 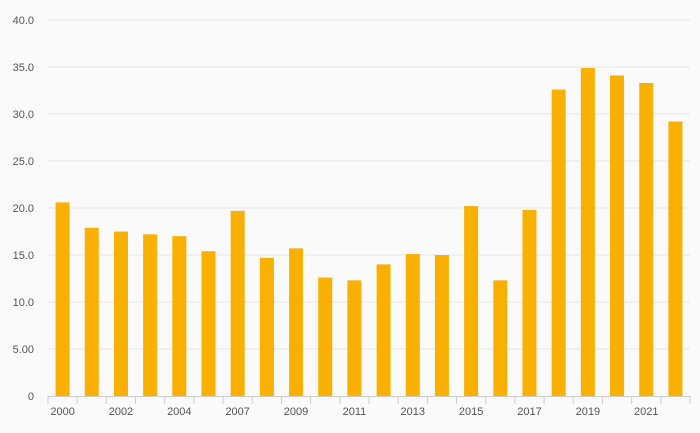 I want to click on bar-2013, so click(x=412, y=325).